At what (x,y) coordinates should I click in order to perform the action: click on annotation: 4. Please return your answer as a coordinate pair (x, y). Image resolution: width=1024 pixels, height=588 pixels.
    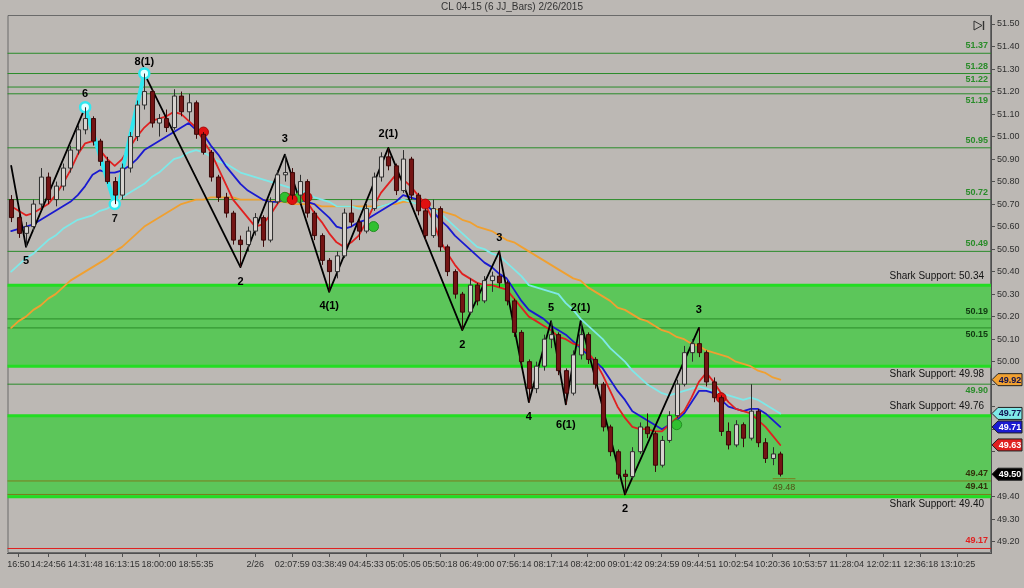
    Looking at the image, I should click on (529, 415).